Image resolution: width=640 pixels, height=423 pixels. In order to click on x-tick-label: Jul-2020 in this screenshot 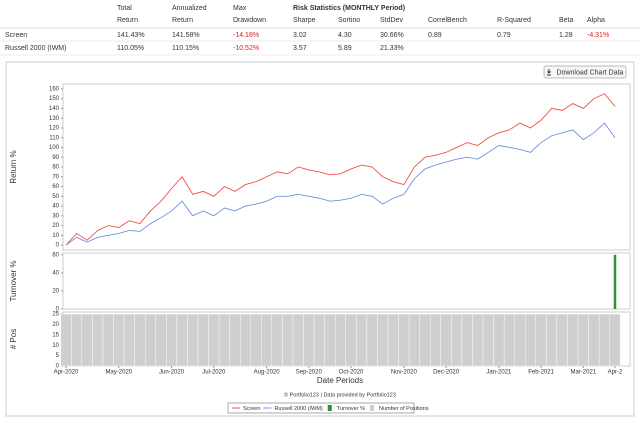, I will do `click(214, 373)`.